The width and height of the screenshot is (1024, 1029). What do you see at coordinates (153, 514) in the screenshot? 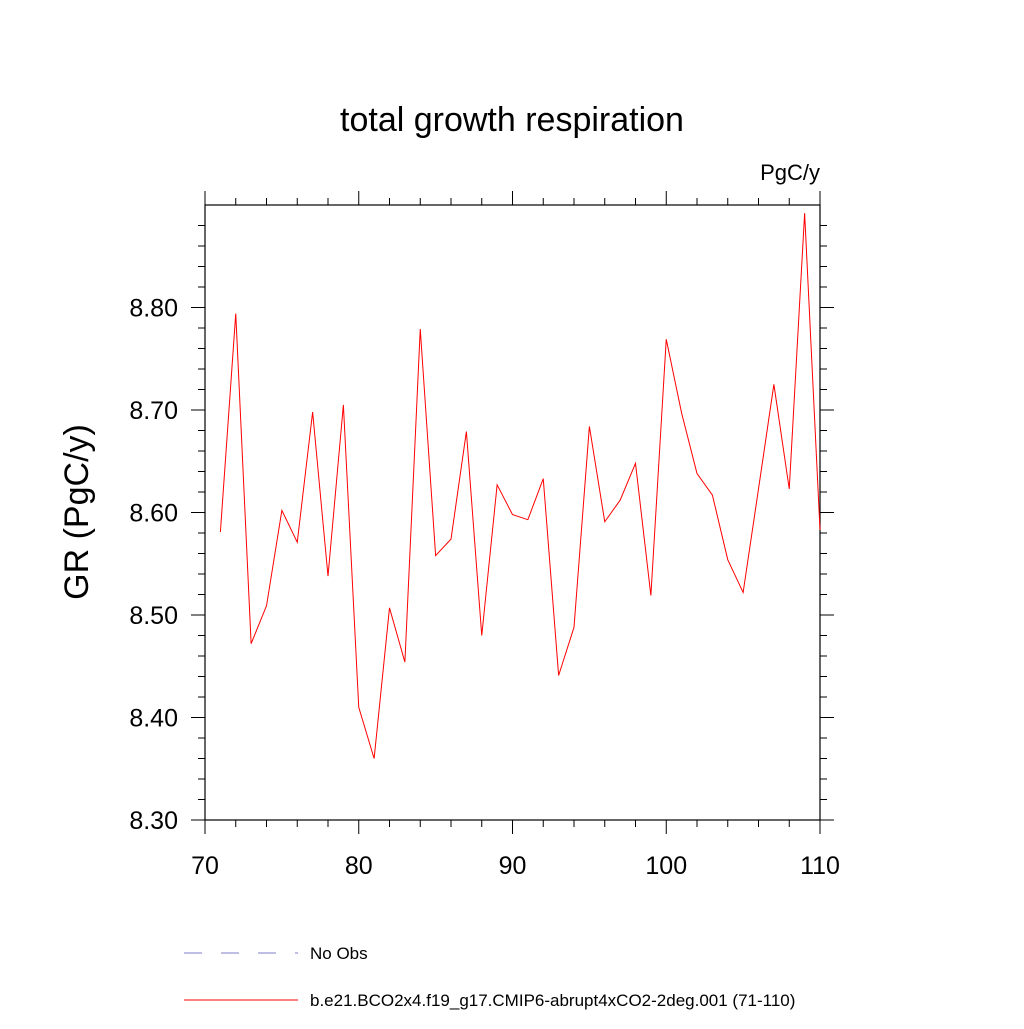
I see `y-tick-label: 8.60` at bounding box center [153, 514].